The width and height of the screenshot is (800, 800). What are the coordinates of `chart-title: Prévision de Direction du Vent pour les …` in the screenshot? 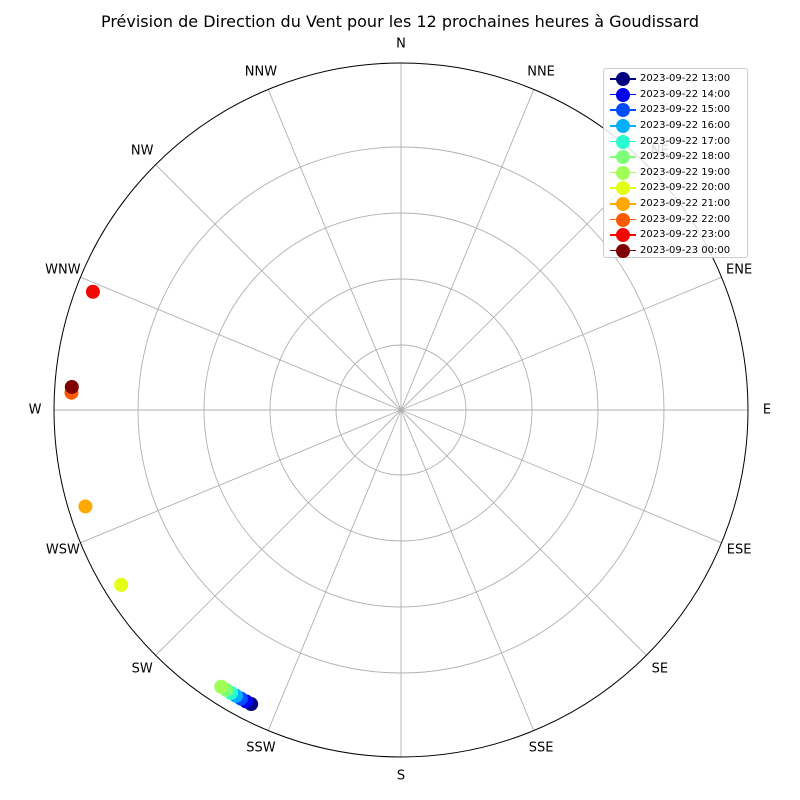 It's located at (400, 21).